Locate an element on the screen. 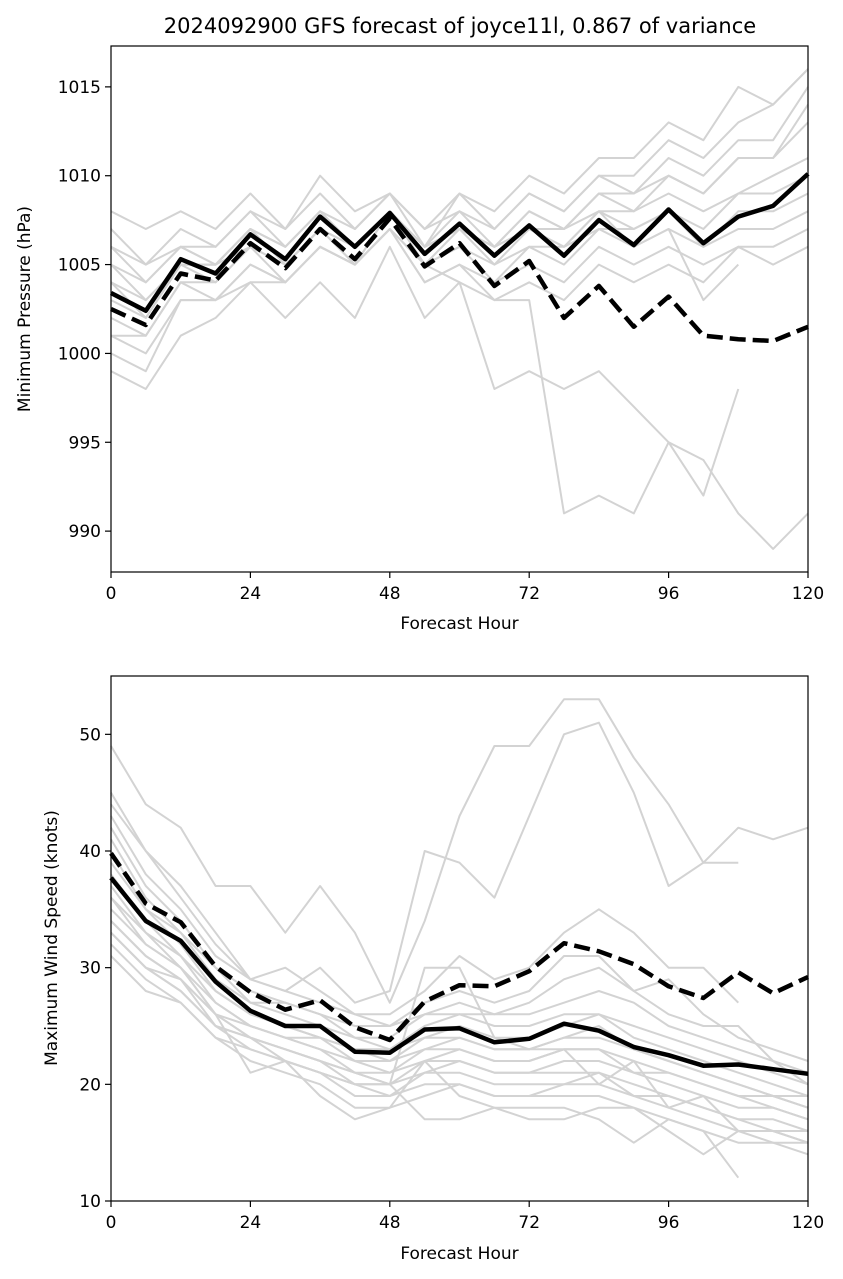 The height and width of the screenshot is (1279, 843). pressure-solid-mean-line is located at coordinates (459, 243).